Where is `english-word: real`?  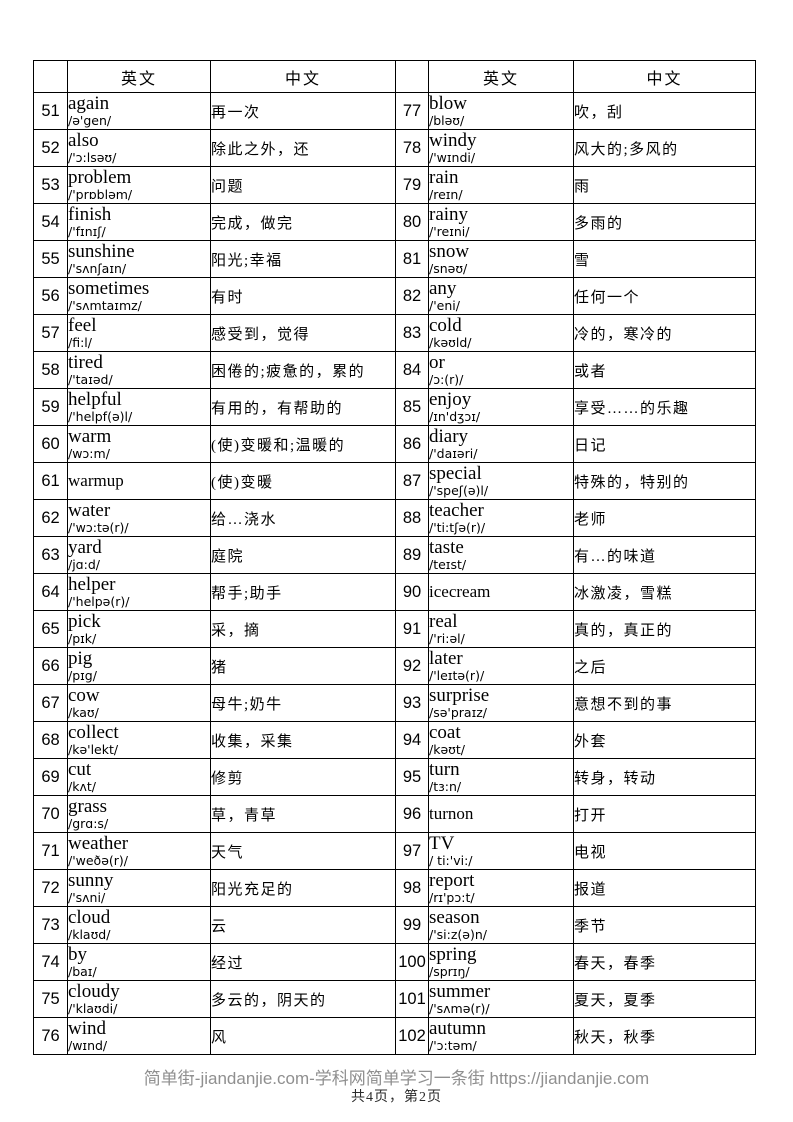
english-word: real is located at coordinates (443, 621).